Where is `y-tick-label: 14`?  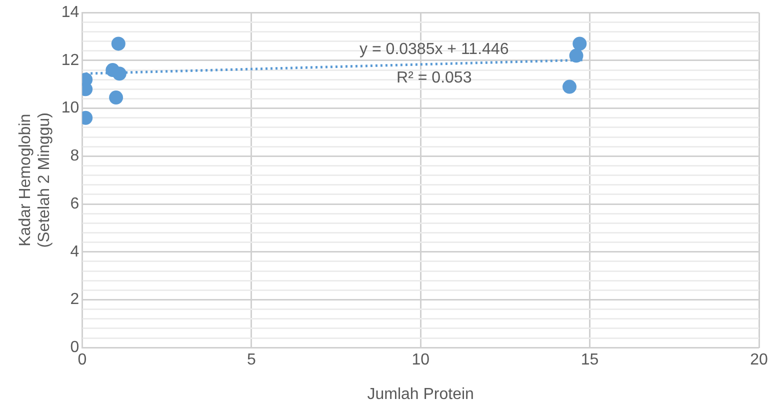
y-tick-label: 14 is located at coordinates (70, 13).